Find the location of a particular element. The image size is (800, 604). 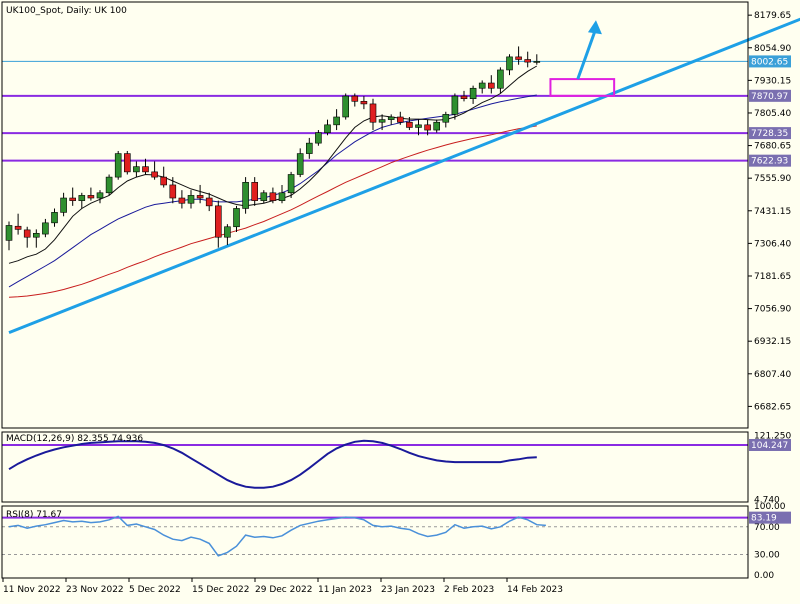

time-tick-label: 15 Dec 2022 is located at coordinates (221, 590).